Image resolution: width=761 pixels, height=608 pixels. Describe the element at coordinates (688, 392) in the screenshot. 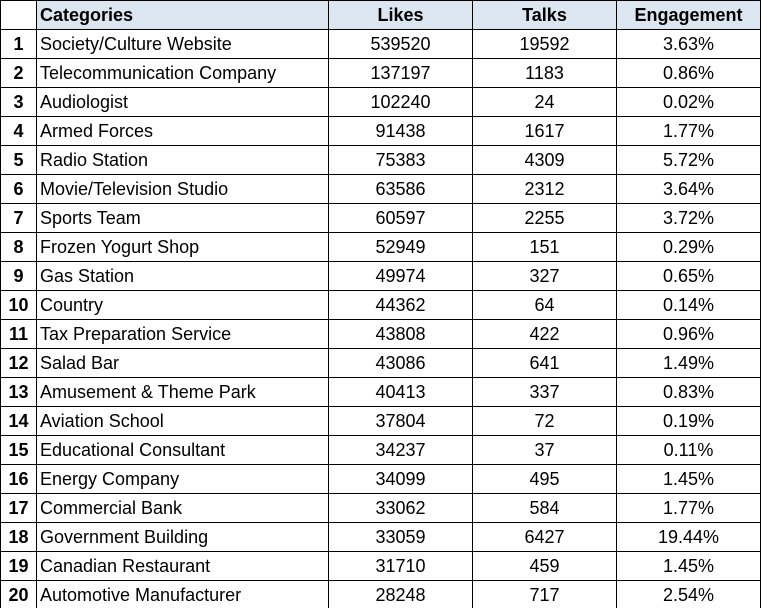

I see `engagement-cell: 0.83%` at that location.